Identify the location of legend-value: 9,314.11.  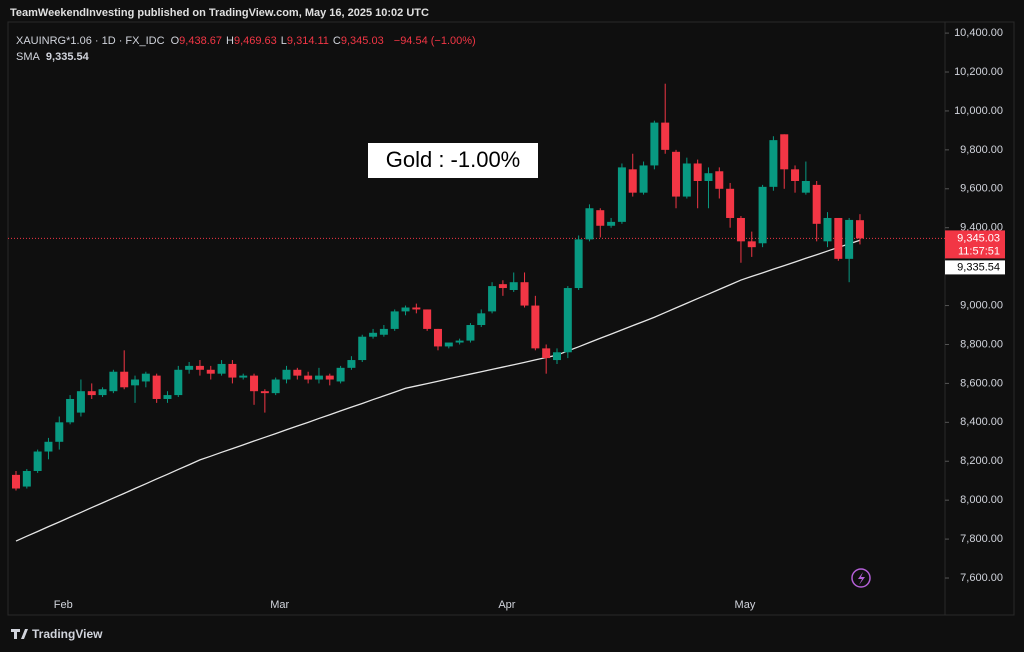
(307, 41).